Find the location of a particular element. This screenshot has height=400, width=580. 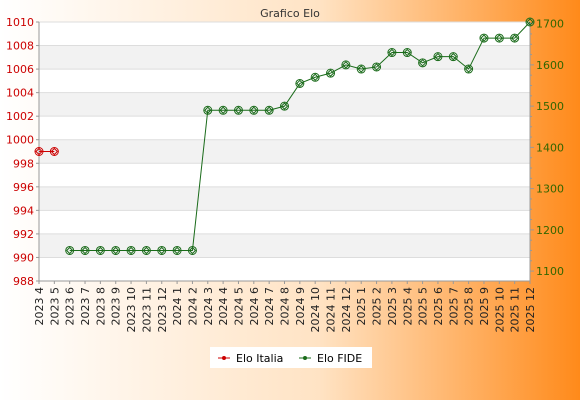

x-tick-label: 2025 6 is located at coordinates (438, 306).